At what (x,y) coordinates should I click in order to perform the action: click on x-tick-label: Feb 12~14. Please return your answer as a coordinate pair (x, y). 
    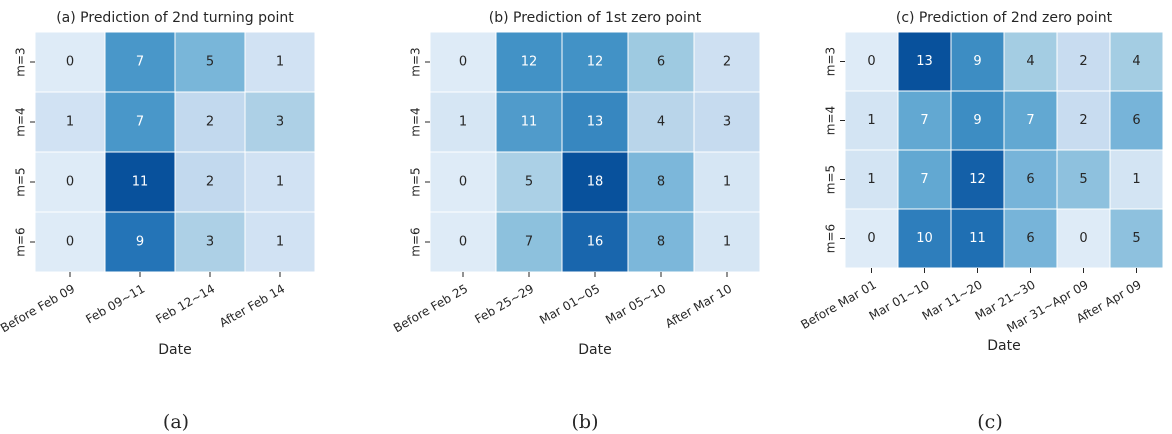
    Looking at the image, I should click on (185, 304).